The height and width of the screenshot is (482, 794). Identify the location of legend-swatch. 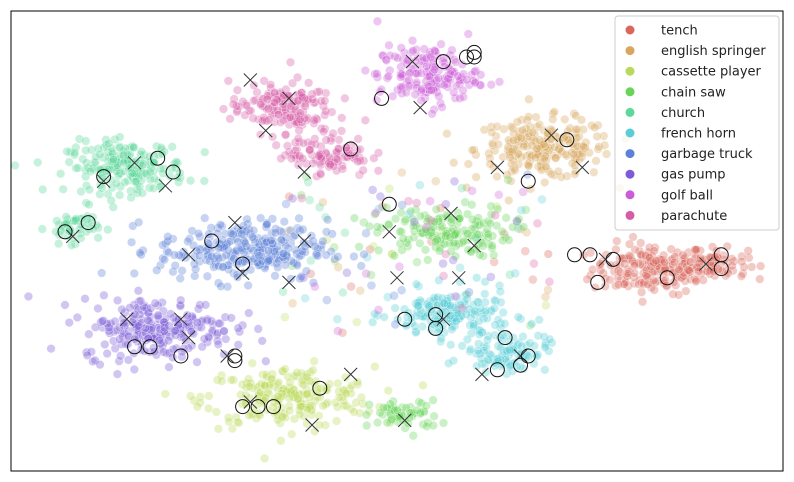
(630, 51).